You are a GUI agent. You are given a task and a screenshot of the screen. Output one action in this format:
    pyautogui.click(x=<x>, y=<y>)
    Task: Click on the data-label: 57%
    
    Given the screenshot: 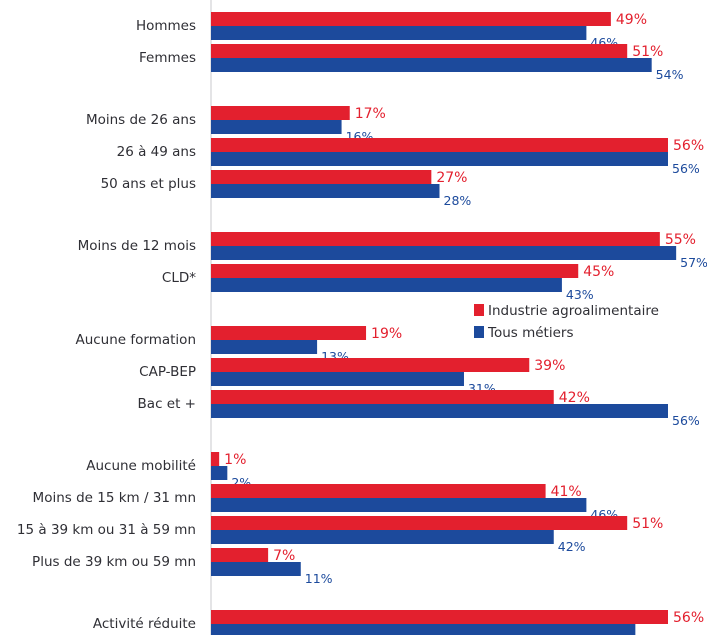 What is the action you would take?
    pyautogui.click(x=693, y=262)
    